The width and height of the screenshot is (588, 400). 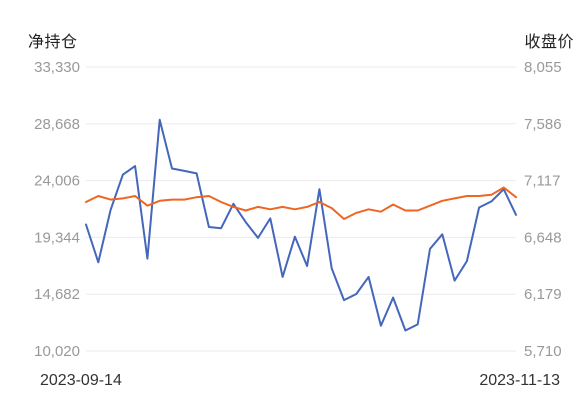 I want to click on x-end-label: 2023-11-13, so click(x=519, y=380).